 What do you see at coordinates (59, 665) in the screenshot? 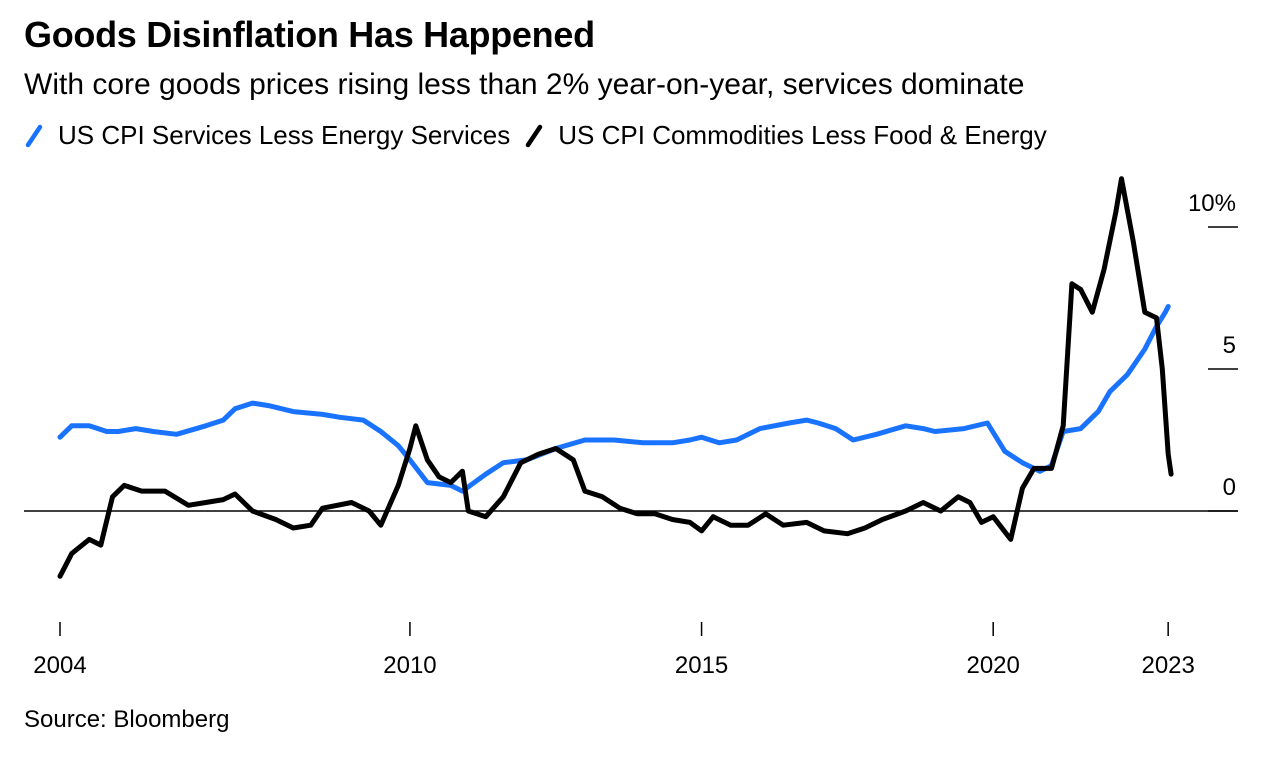
I see `x-tick-label: 2004` at bounding box center [59, 665].